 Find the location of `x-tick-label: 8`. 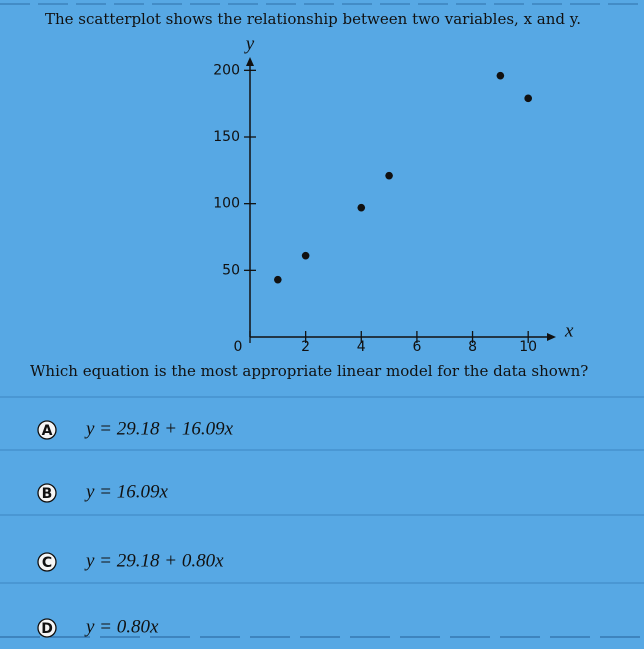

x-tick-label: 8 is located at coordinates (472, 347).